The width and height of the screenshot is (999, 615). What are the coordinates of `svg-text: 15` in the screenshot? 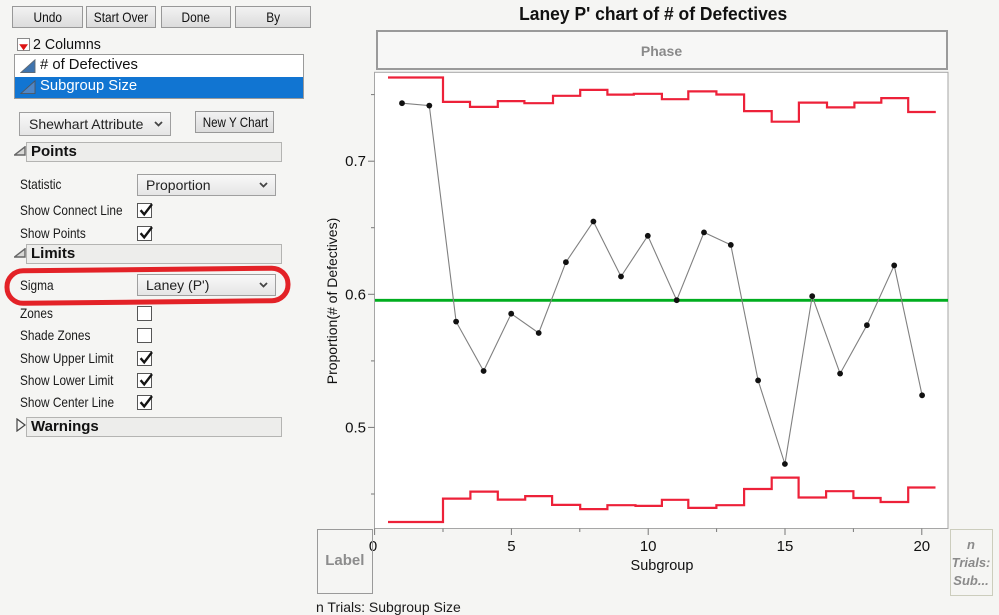 It's located at (785, 546).